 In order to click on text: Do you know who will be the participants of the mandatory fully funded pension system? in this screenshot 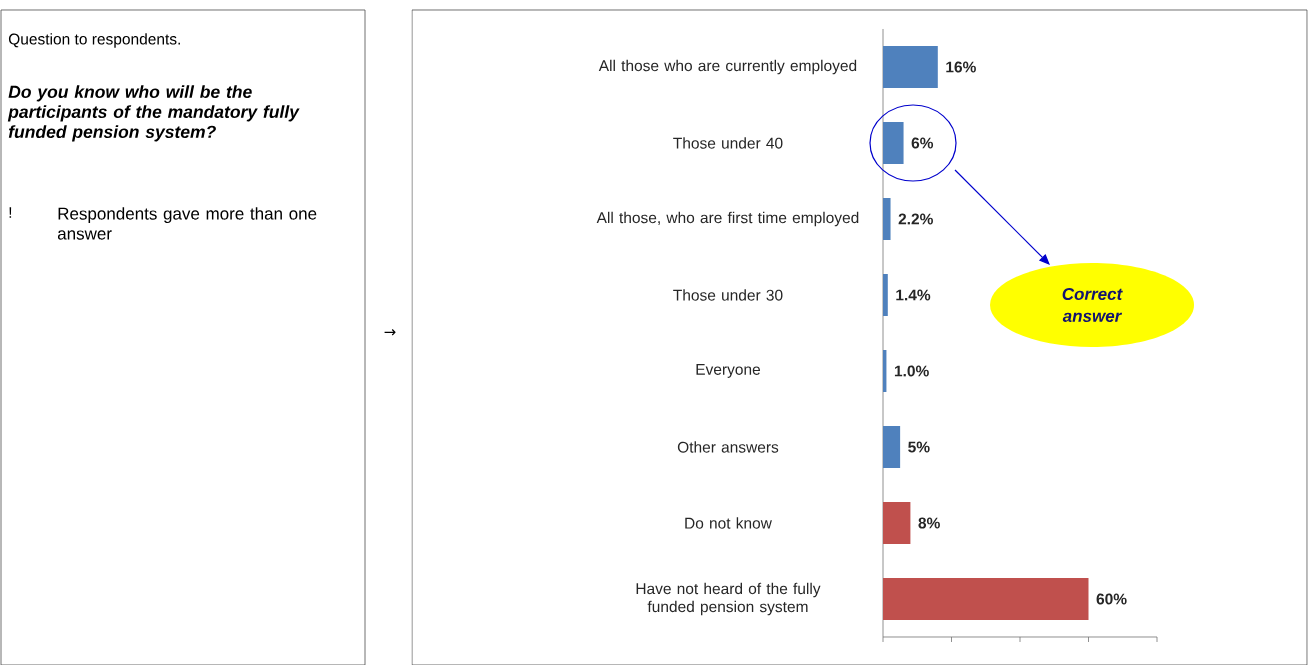, I will do `click(153, 113)`.